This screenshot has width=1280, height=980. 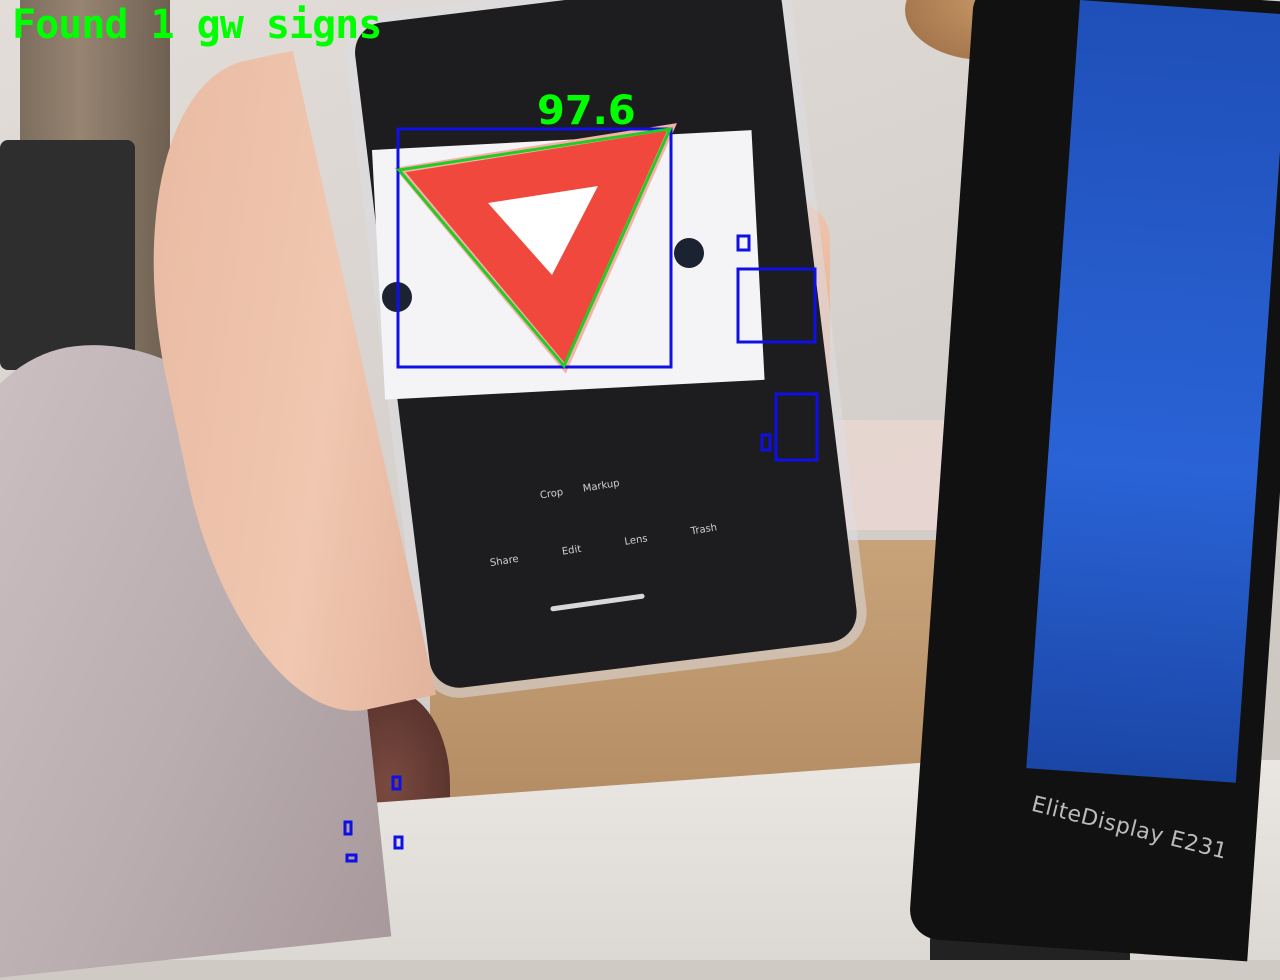 I want to click on detection-box, so click(x=534, y=248).